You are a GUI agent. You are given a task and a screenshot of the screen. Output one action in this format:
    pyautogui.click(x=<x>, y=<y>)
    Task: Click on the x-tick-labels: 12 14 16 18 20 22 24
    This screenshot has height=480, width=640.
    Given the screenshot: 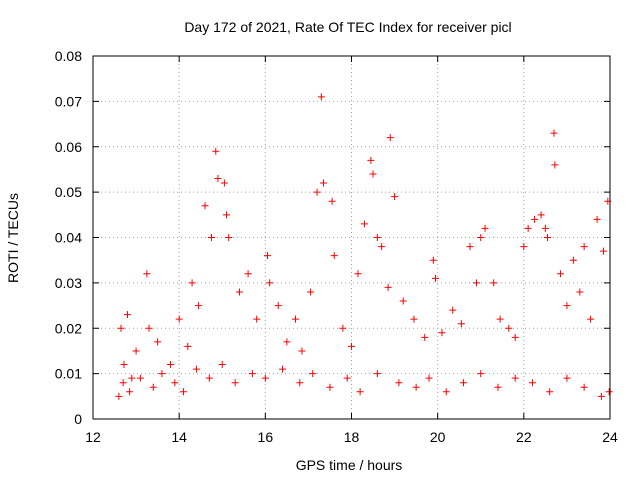 What is the action you would take?
    pyautogui.click(x=351, y=437)
    